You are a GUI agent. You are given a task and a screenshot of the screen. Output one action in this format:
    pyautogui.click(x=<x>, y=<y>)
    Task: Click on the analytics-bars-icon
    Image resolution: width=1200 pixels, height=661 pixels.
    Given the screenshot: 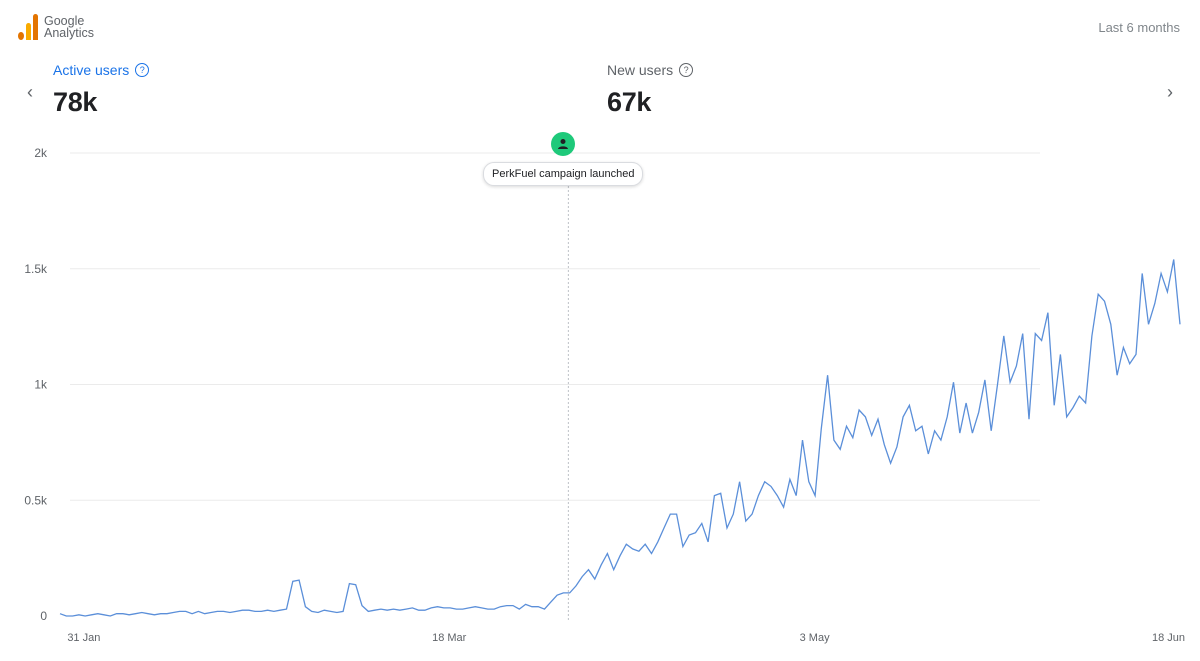 What is the action you would take?
    pyautogui.click(x=29, y=27)
    